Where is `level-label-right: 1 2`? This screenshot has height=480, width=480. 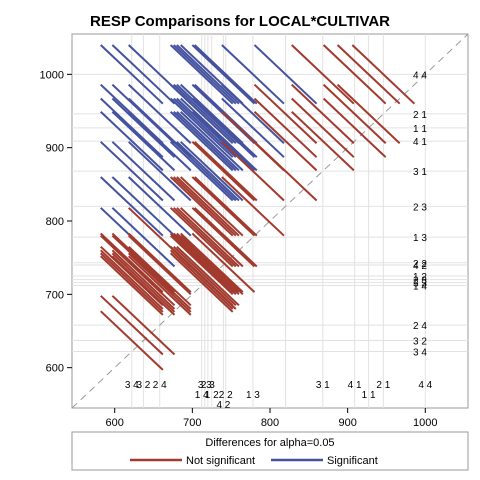
level-label-right: 1 2 is located at coordinates (420, 277).